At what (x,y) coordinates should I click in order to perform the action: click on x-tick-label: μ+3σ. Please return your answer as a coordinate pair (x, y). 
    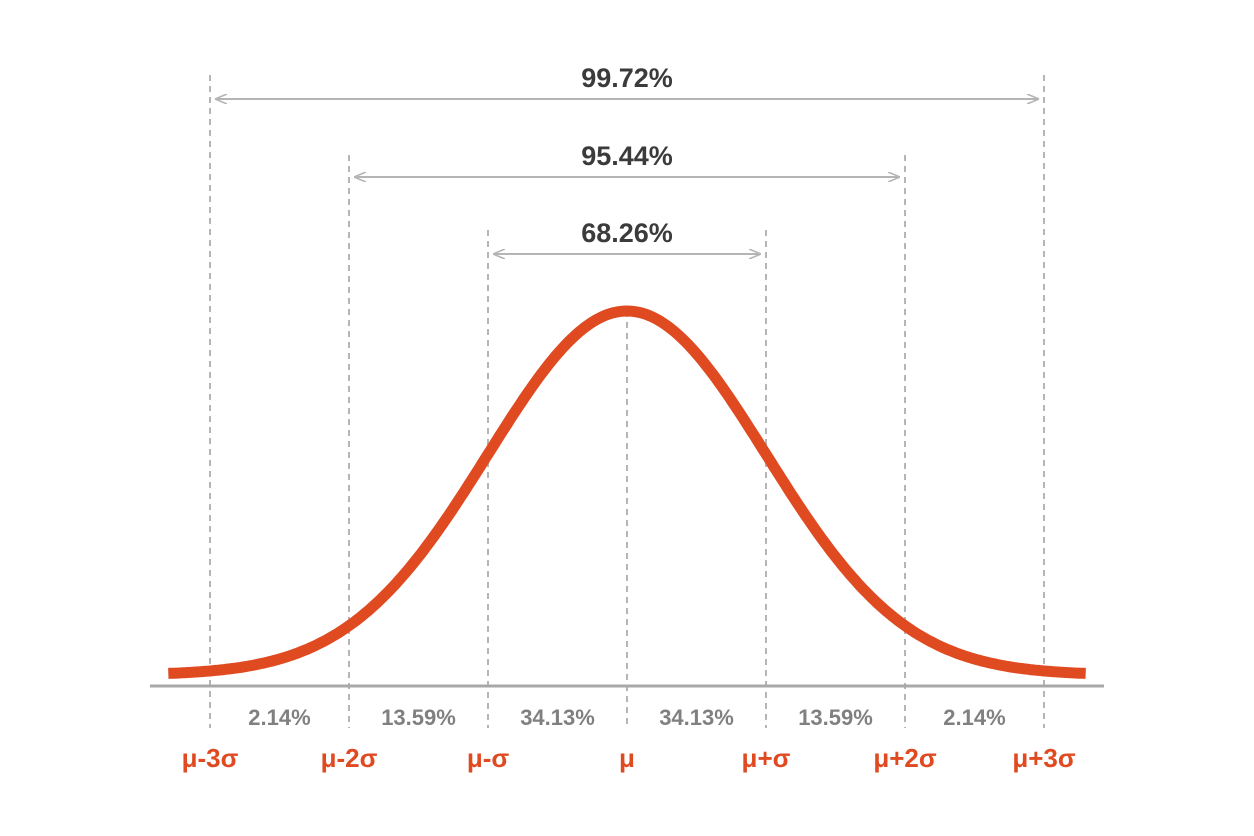
    Looking at the image, I should click on (1044, 758).